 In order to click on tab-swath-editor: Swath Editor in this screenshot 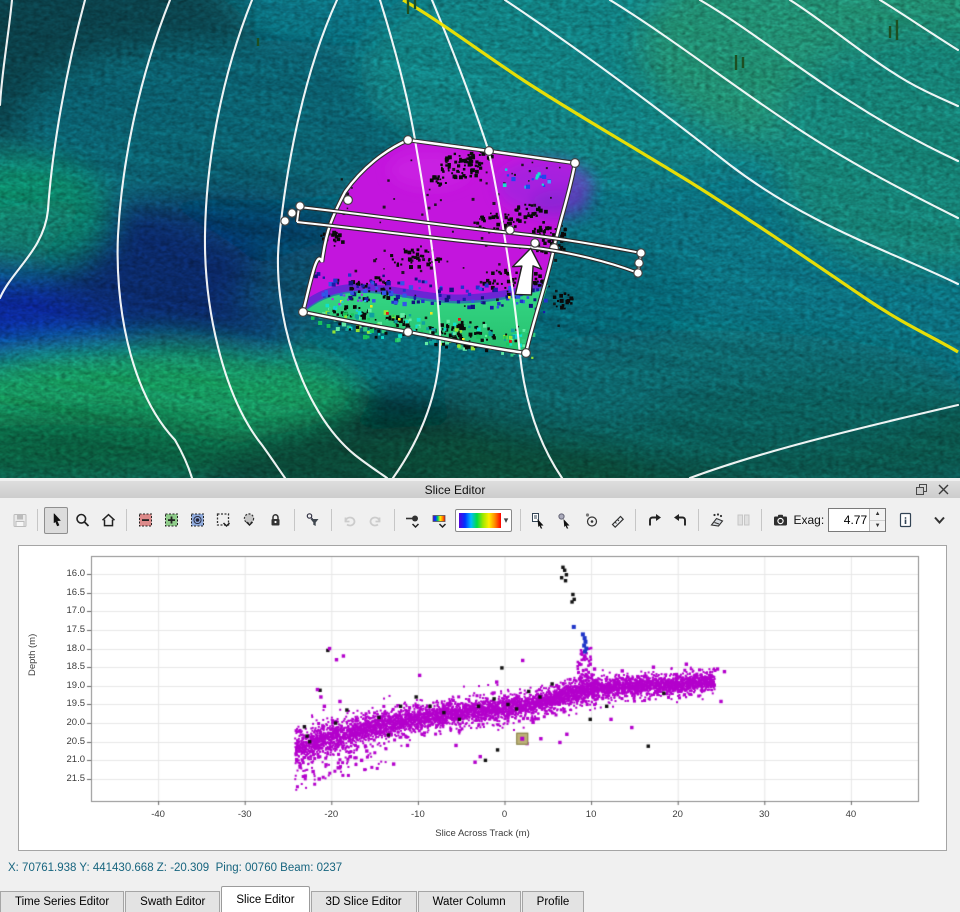, I will do `click(173, 901)`.